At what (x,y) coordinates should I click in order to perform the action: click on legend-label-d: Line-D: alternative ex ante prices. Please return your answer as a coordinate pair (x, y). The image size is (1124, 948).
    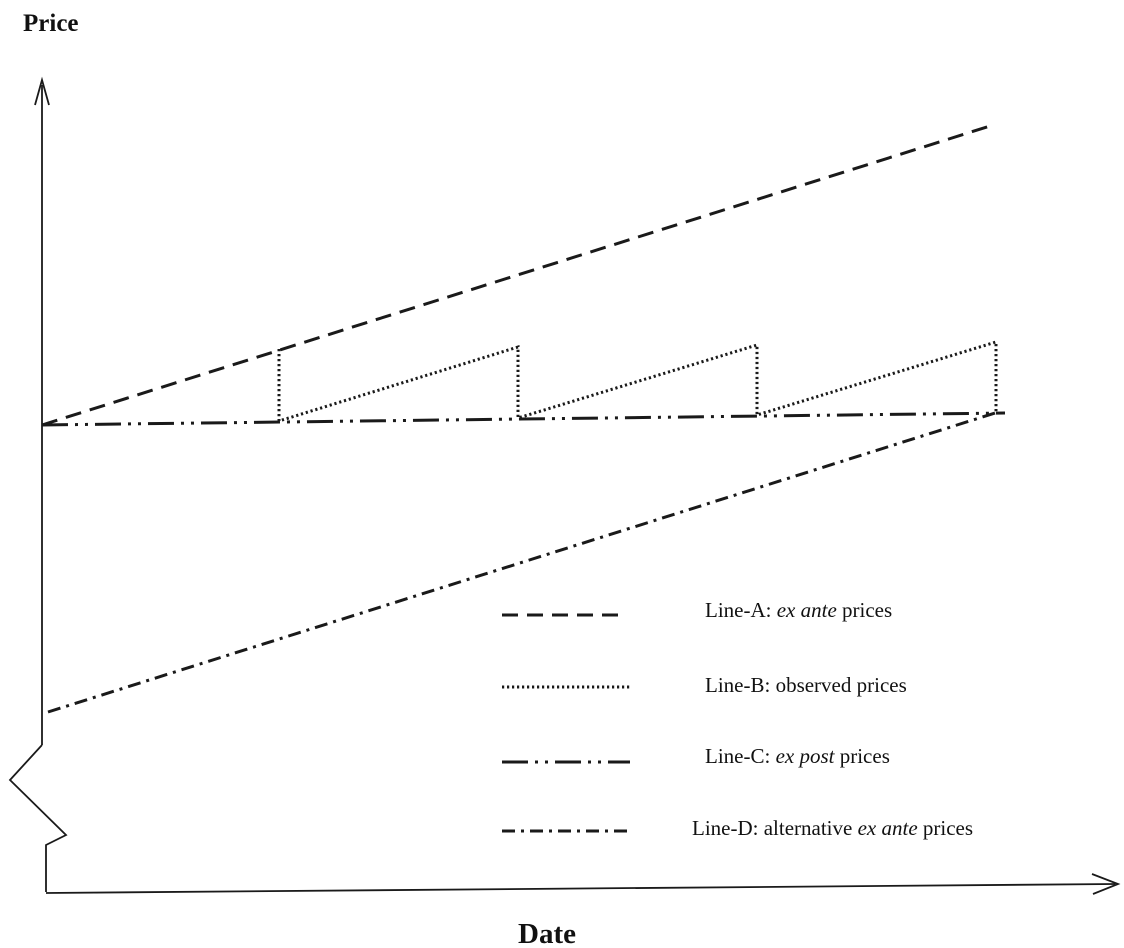
    Looking at the image, I should click on (832, 828).